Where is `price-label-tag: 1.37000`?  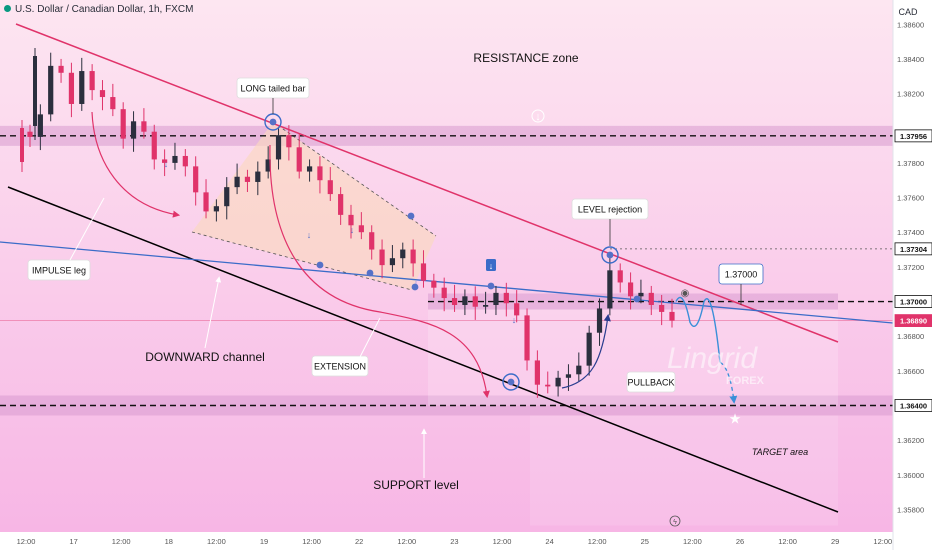 price-label-tag: 1.37000 is located at coordinates (913, 301).